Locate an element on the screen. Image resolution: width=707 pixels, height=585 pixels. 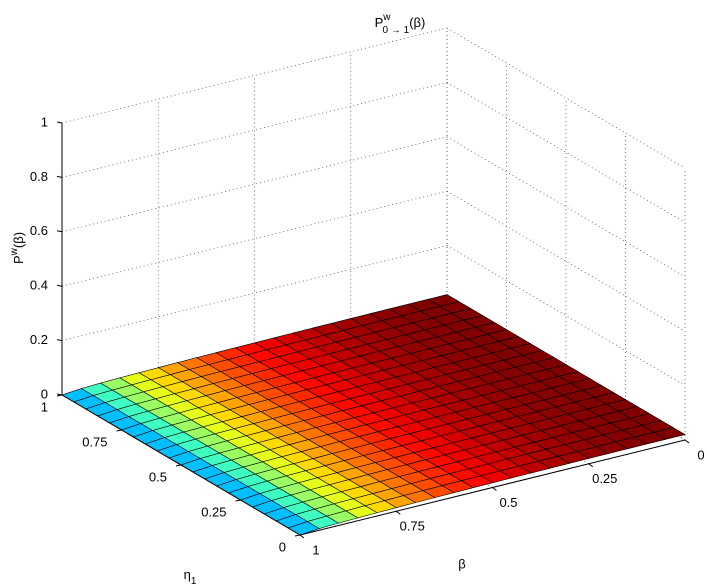
x-tick-label: 1 is located at coordinates (315, 549).